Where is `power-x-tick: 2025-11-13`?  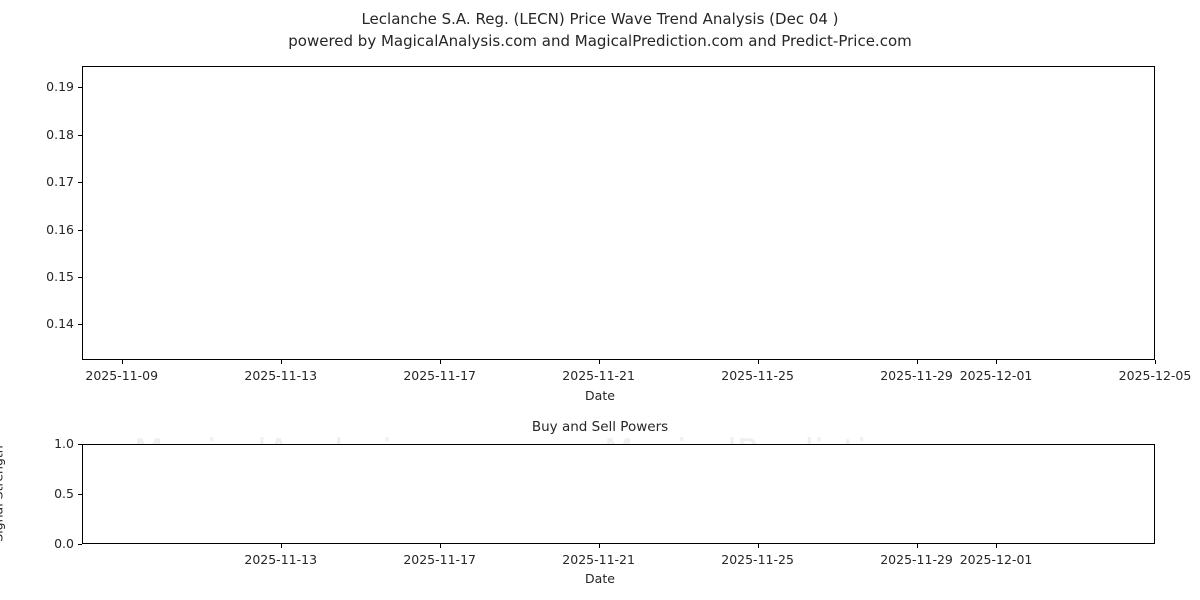
power-x-tick: 2025-11-13 is located at coordinates (281, 559).